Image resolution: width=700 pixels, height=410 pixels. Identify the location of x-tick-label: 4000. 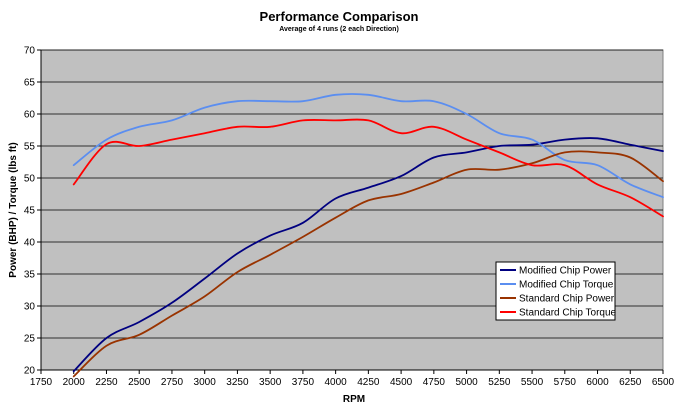
(336, 382).